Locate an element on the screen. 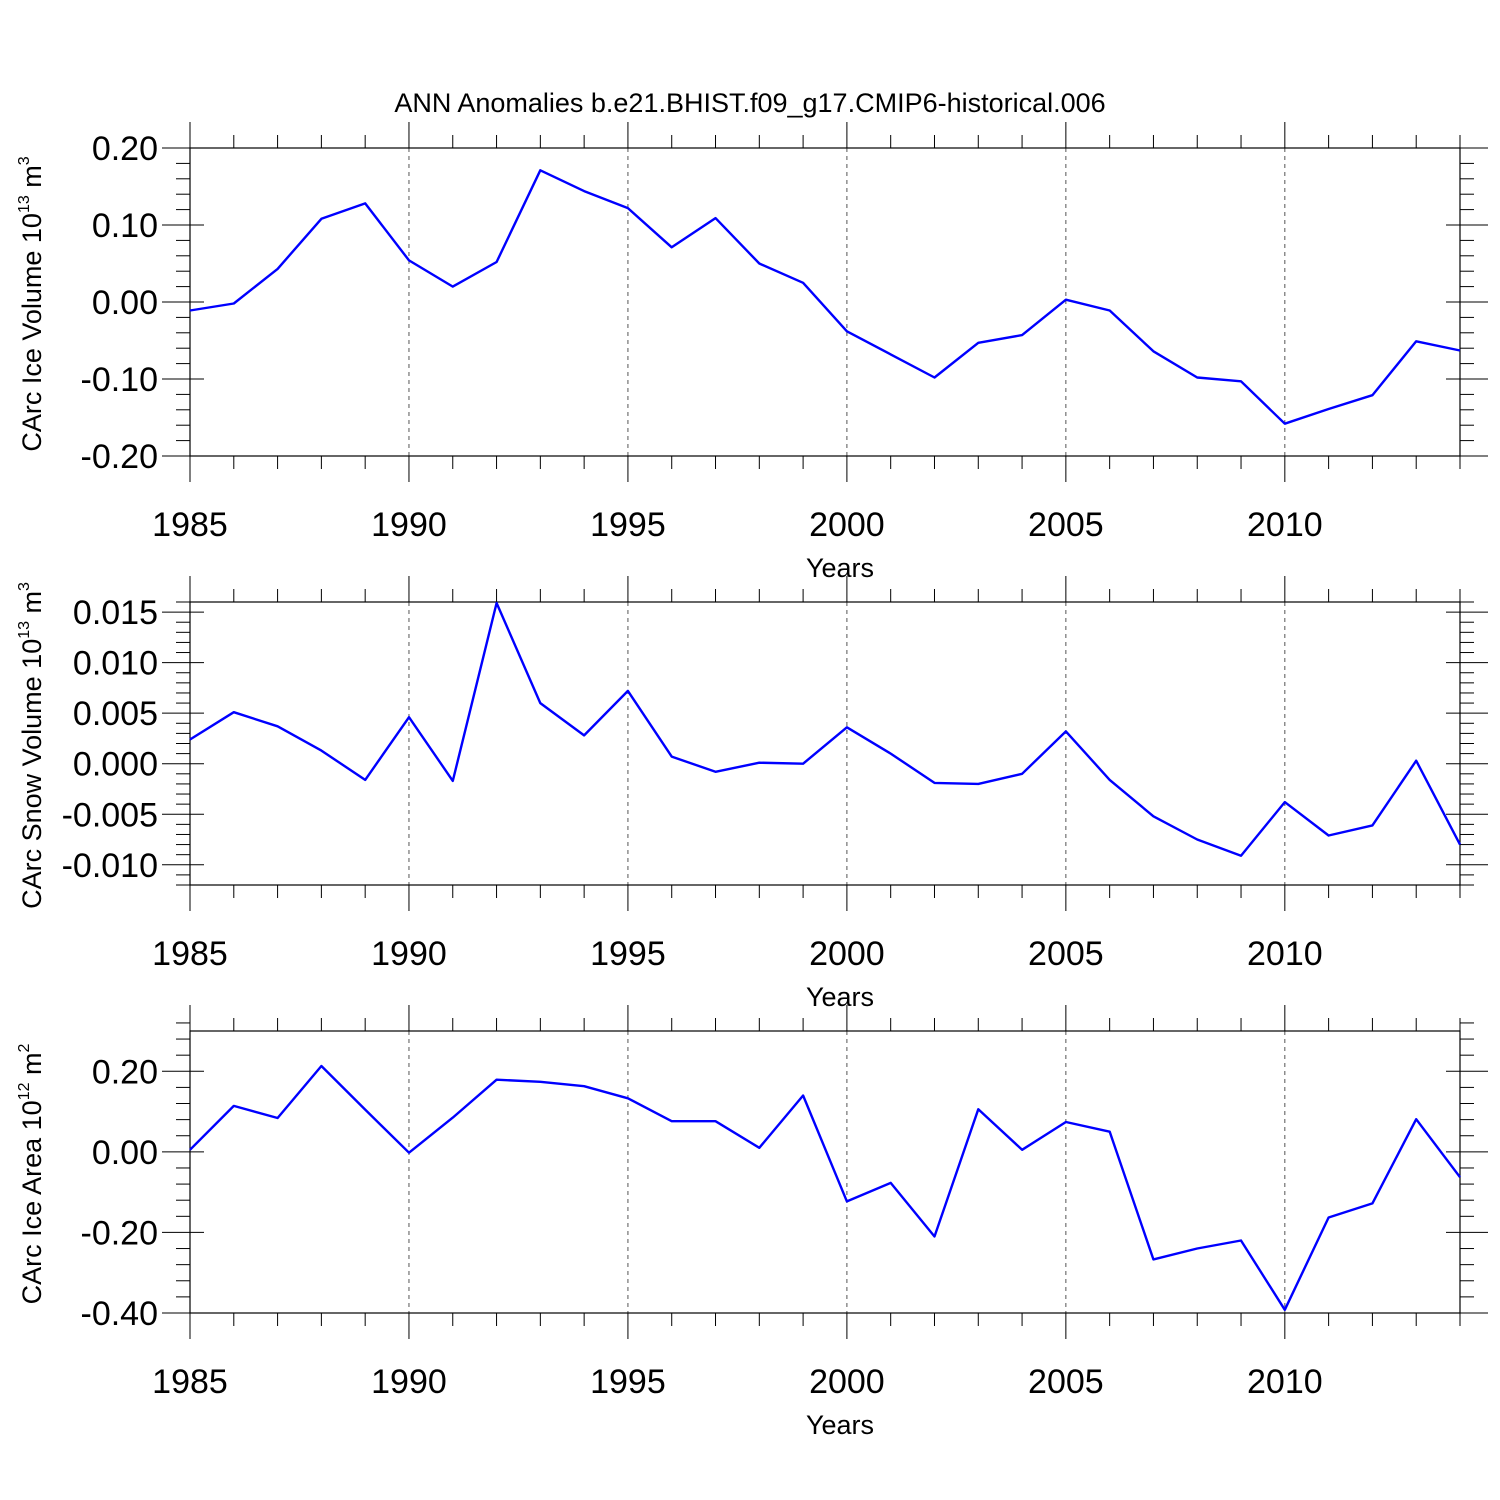 The width and height of the screenshot is (1500, 1500). y-tick-label: 0.010 is located at coordinates (115, 664).